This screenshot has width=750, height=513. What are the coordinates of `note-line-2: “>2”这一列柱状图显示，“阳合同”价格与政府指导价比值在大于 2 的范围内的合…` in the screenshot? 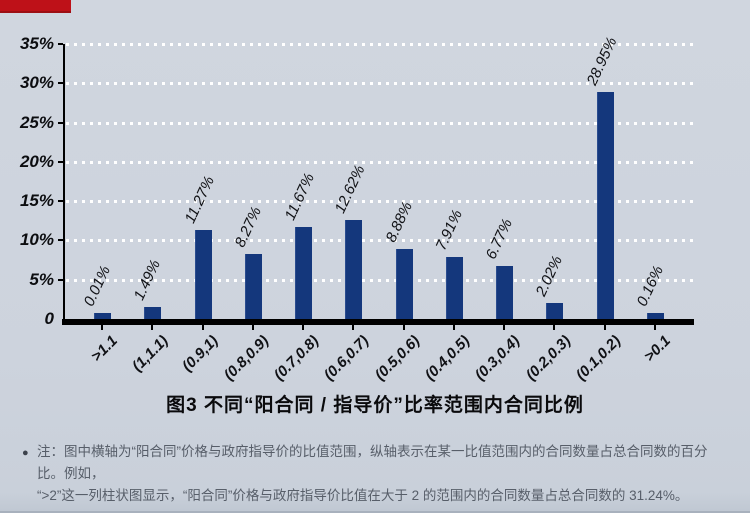 It's located at (363, 495).